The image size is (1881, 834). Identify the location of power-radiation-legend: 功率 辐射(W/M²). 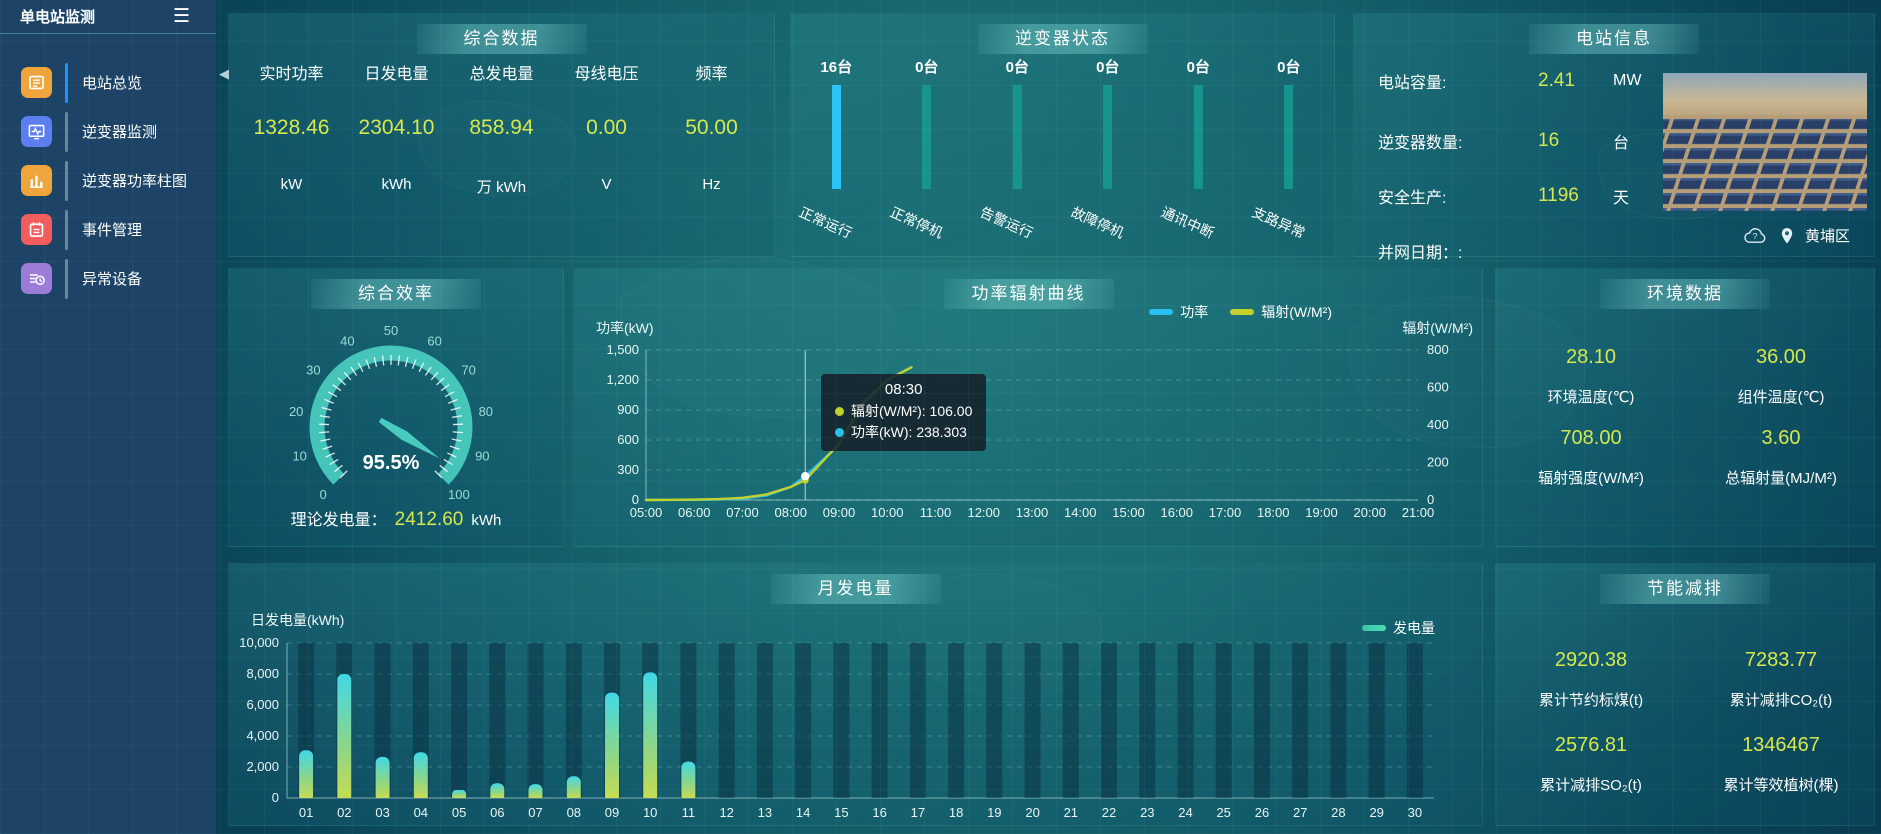
(1240, 312).